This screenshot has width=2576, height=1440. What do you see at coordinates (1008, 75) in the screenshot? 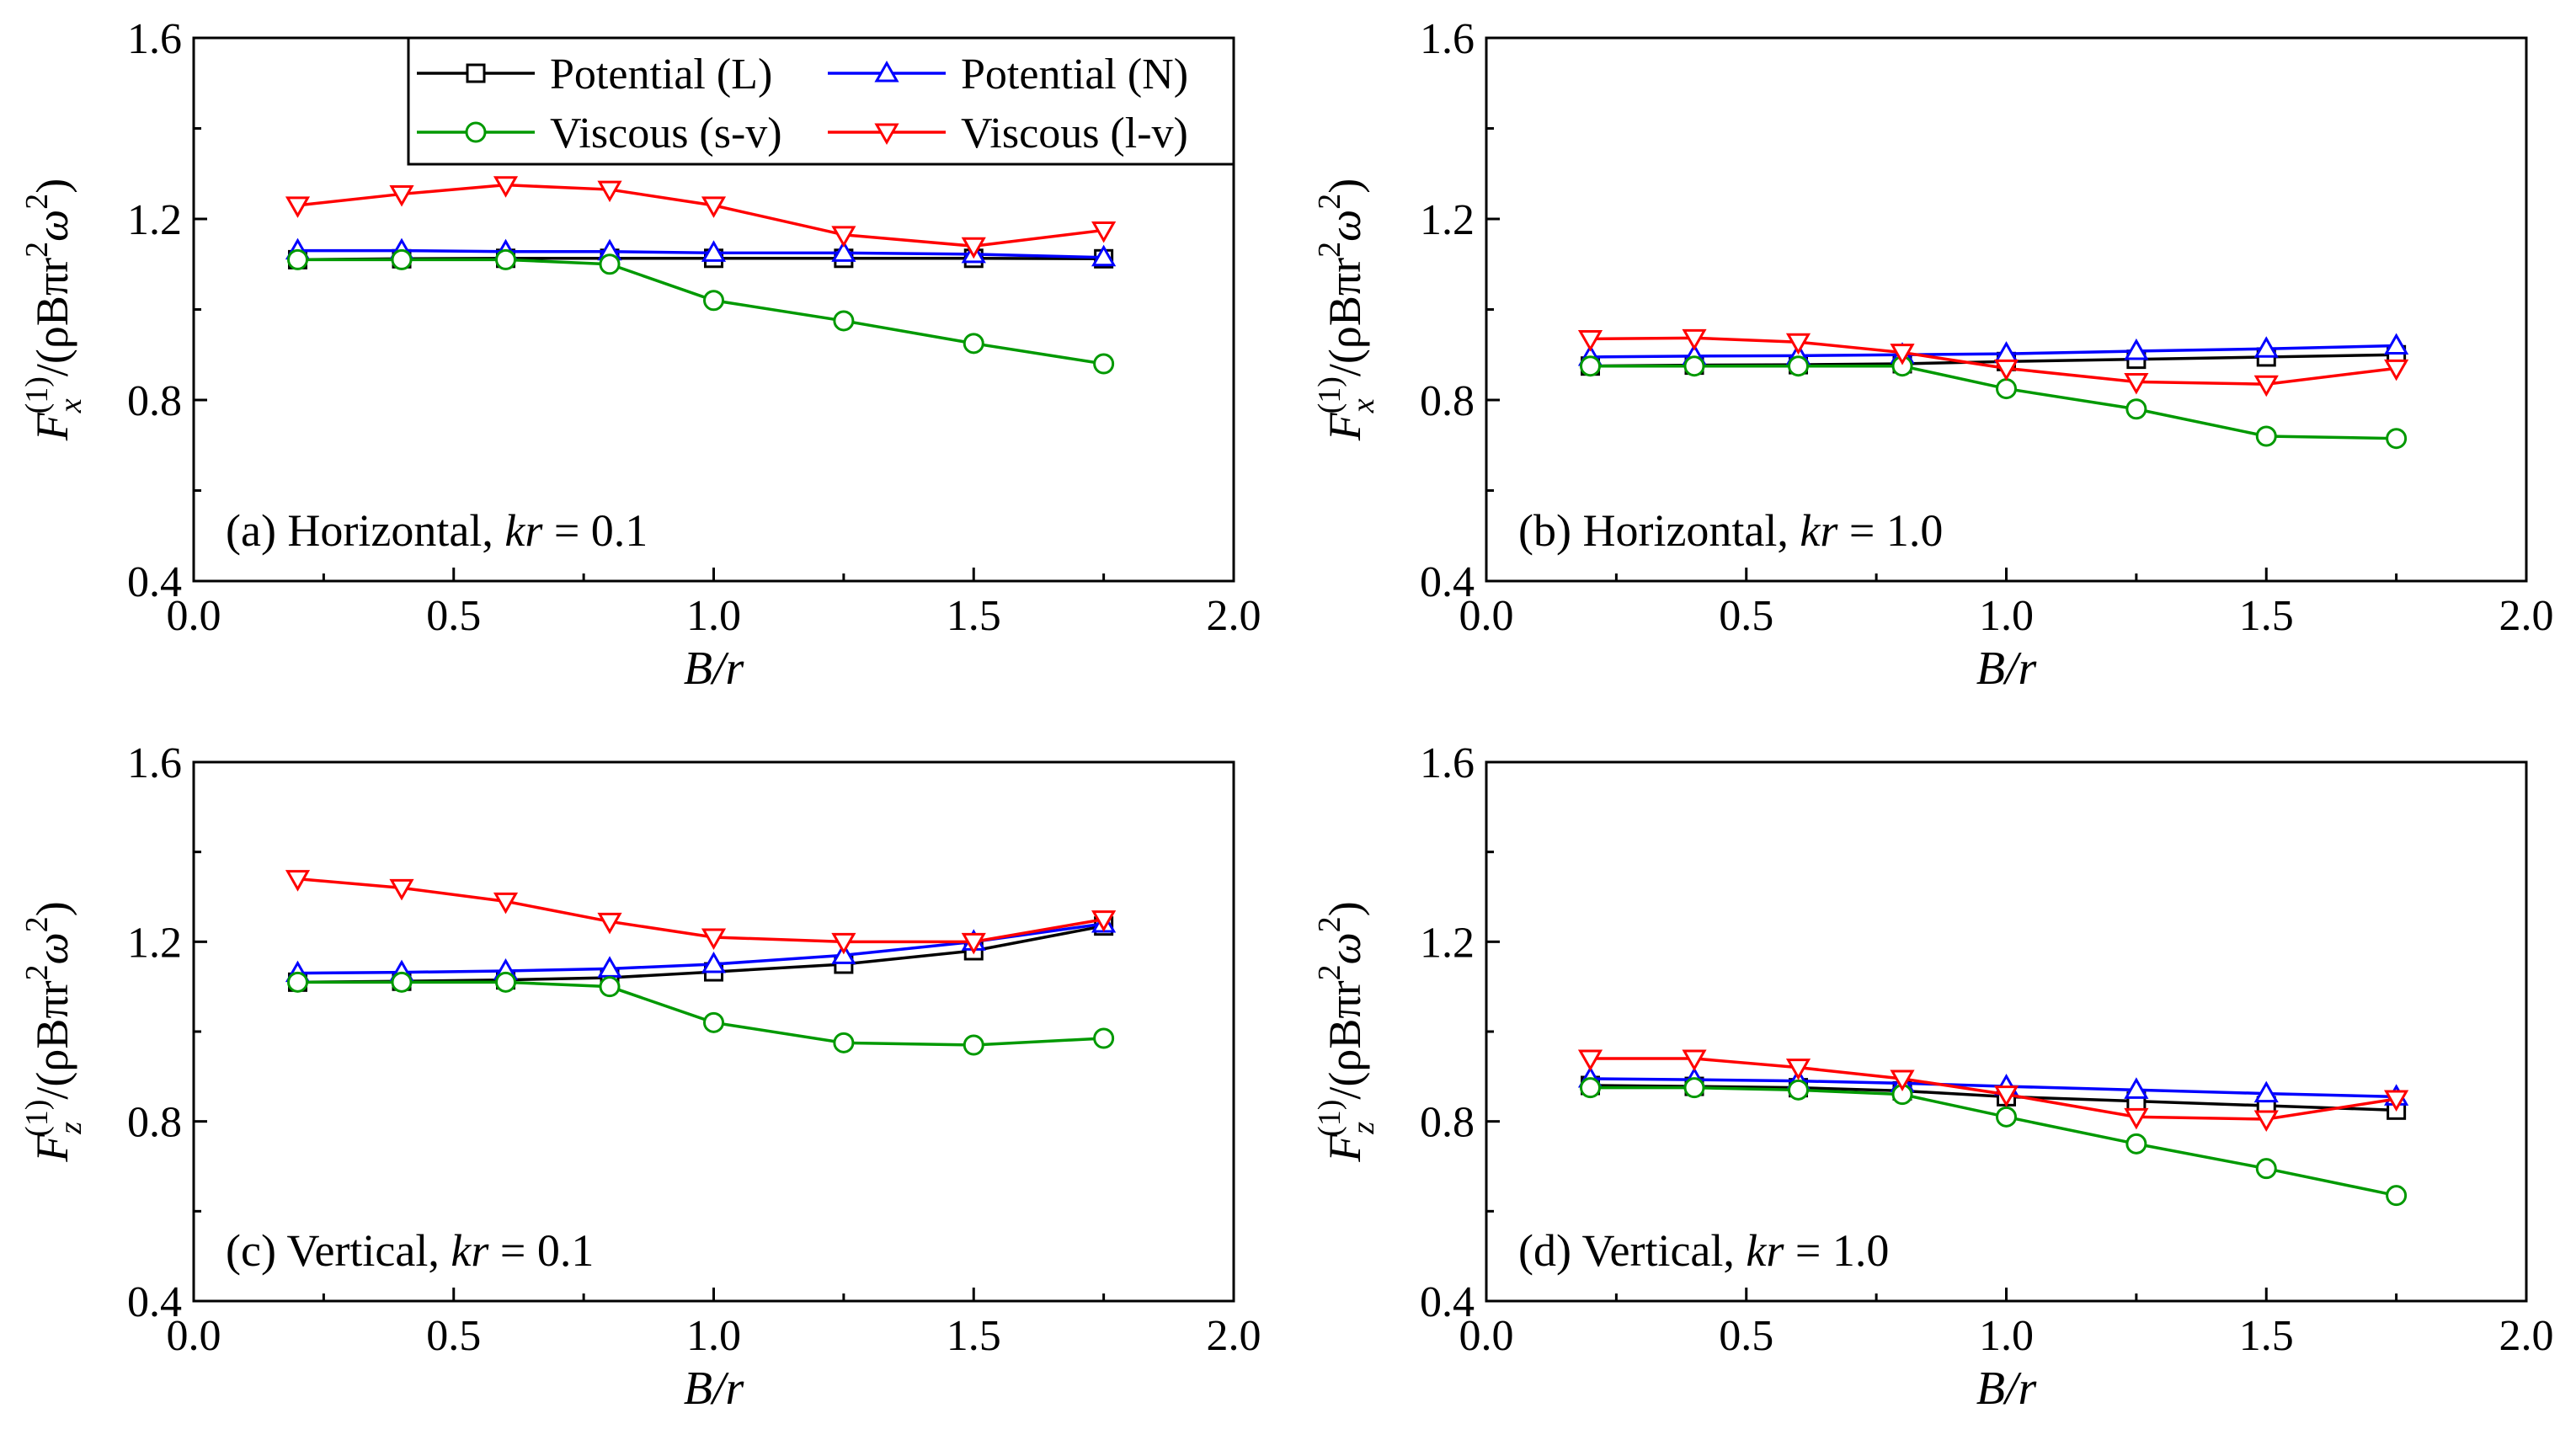
I see `legend-item-potN: Potential (N)` at bounding box center [1008, 75].